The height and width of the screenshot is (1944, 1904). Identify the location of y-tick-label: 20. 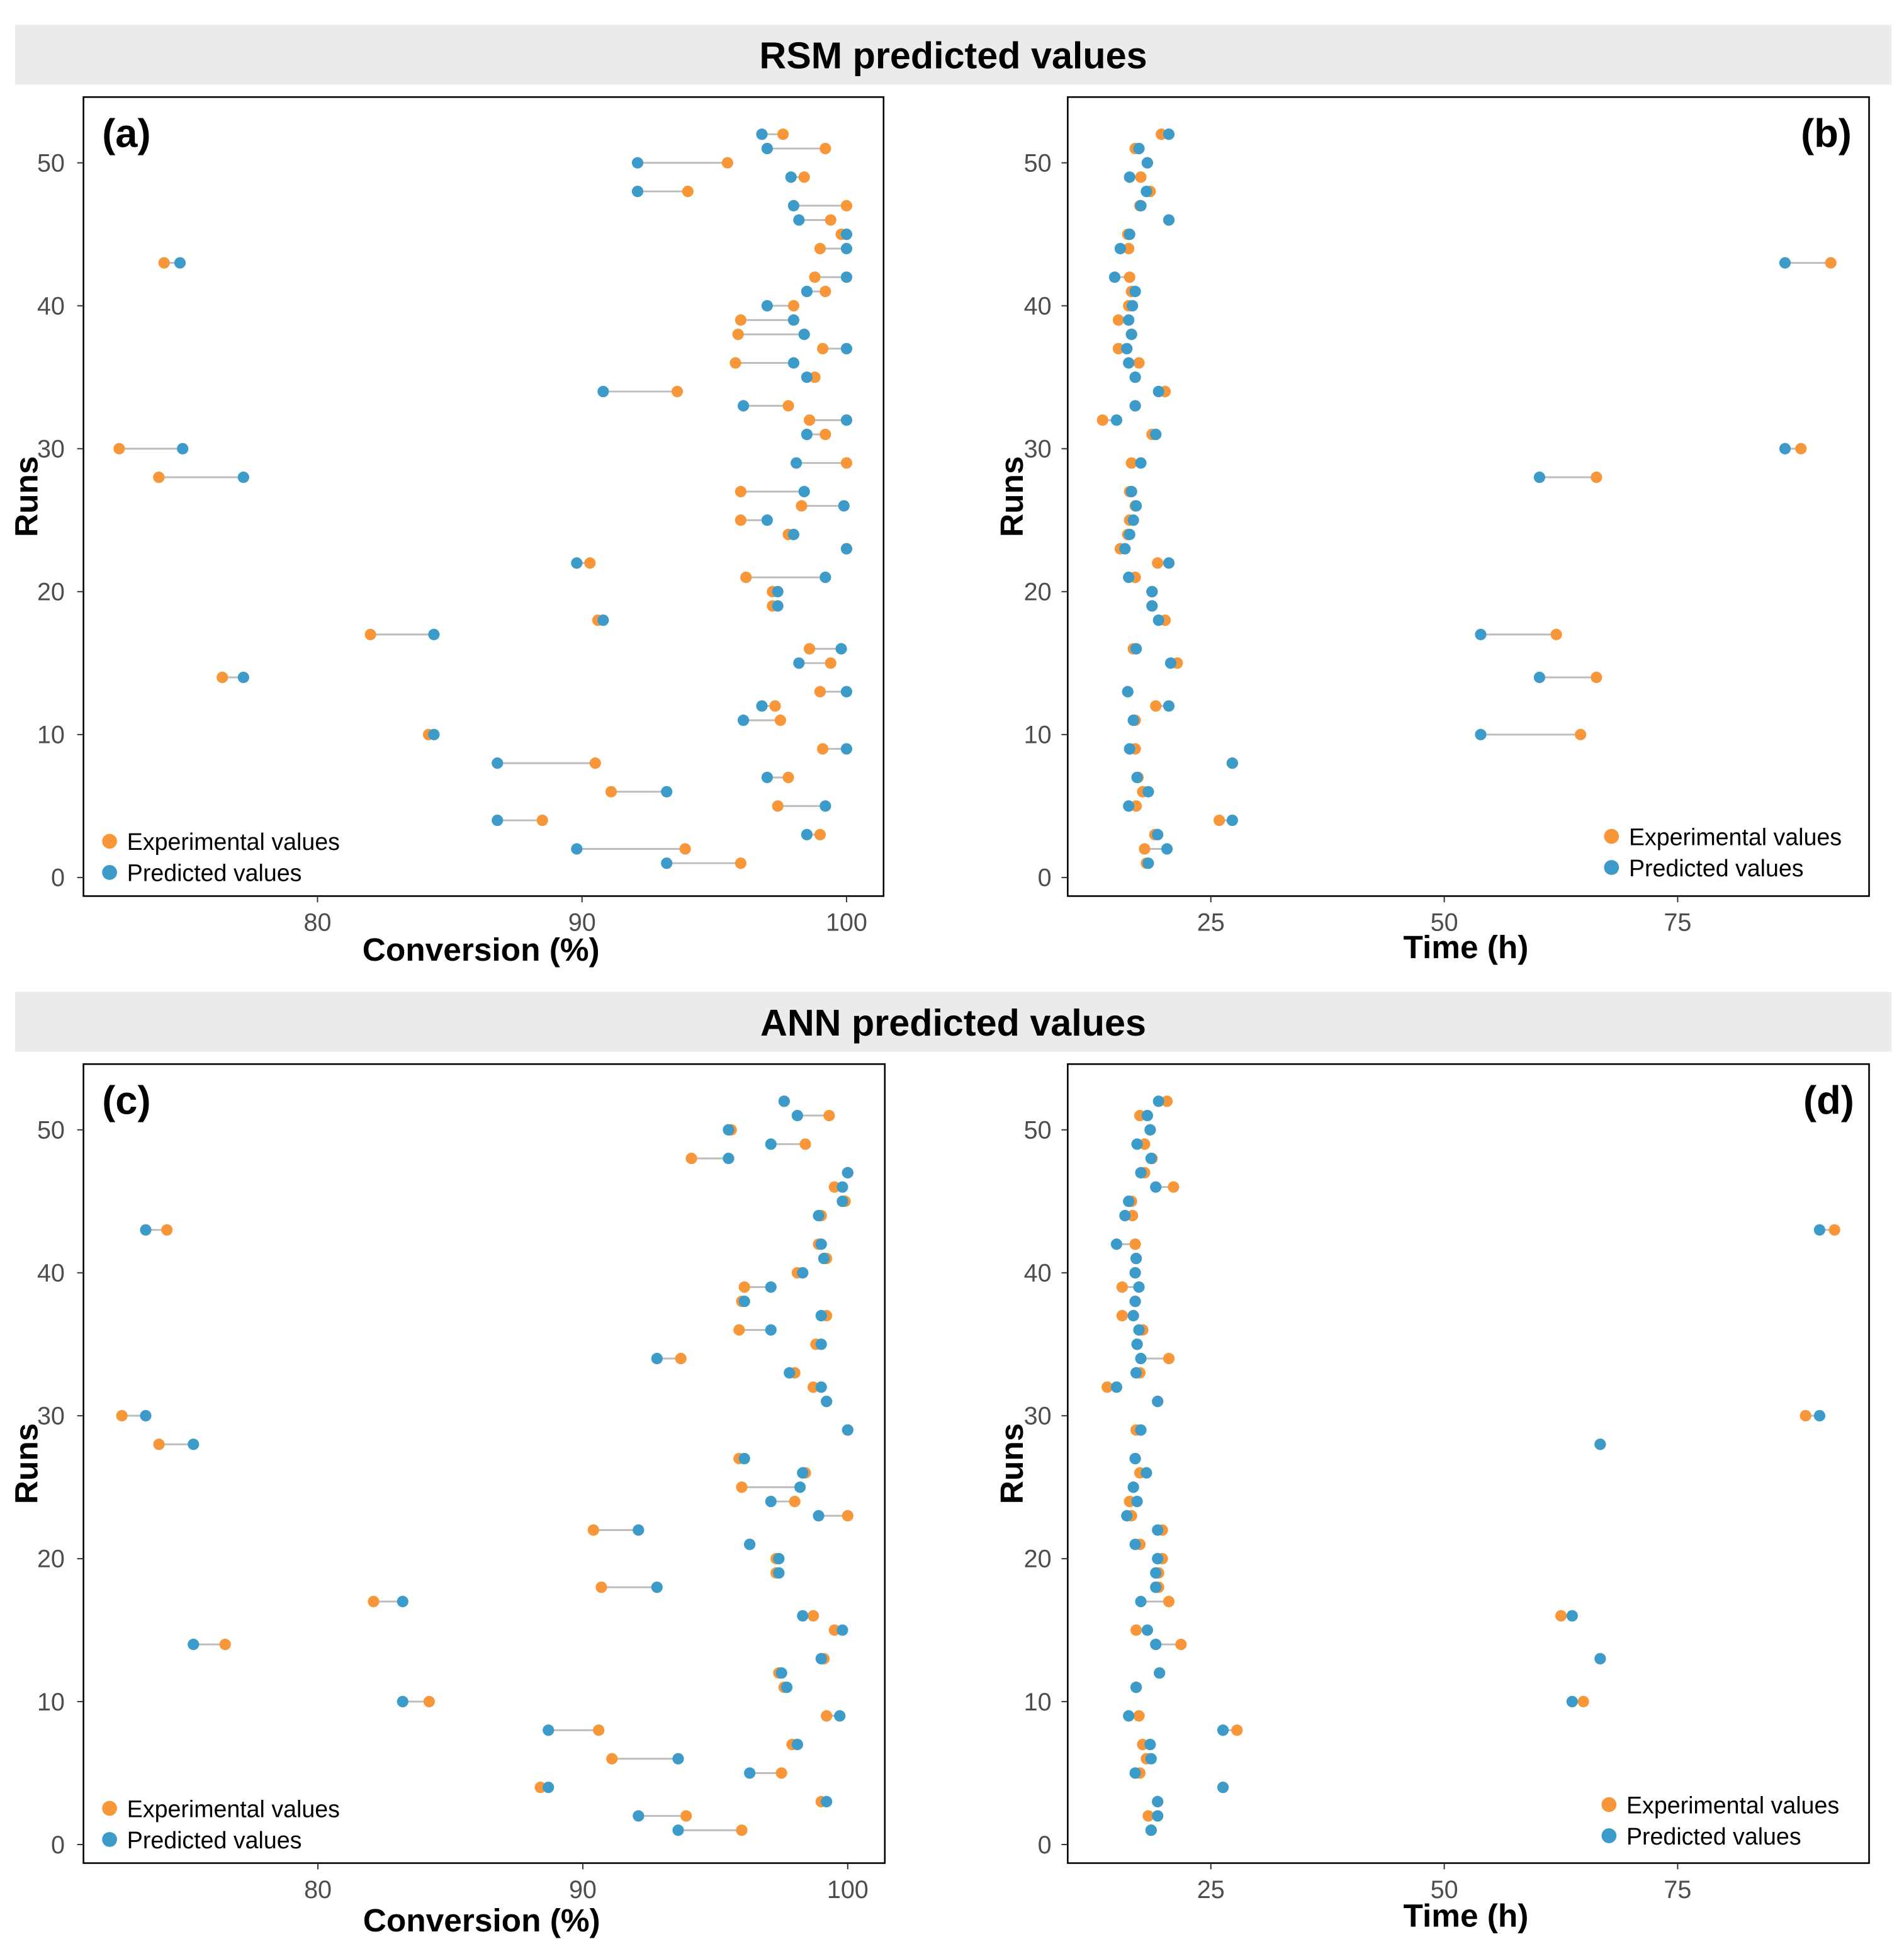
(1038, 1559).